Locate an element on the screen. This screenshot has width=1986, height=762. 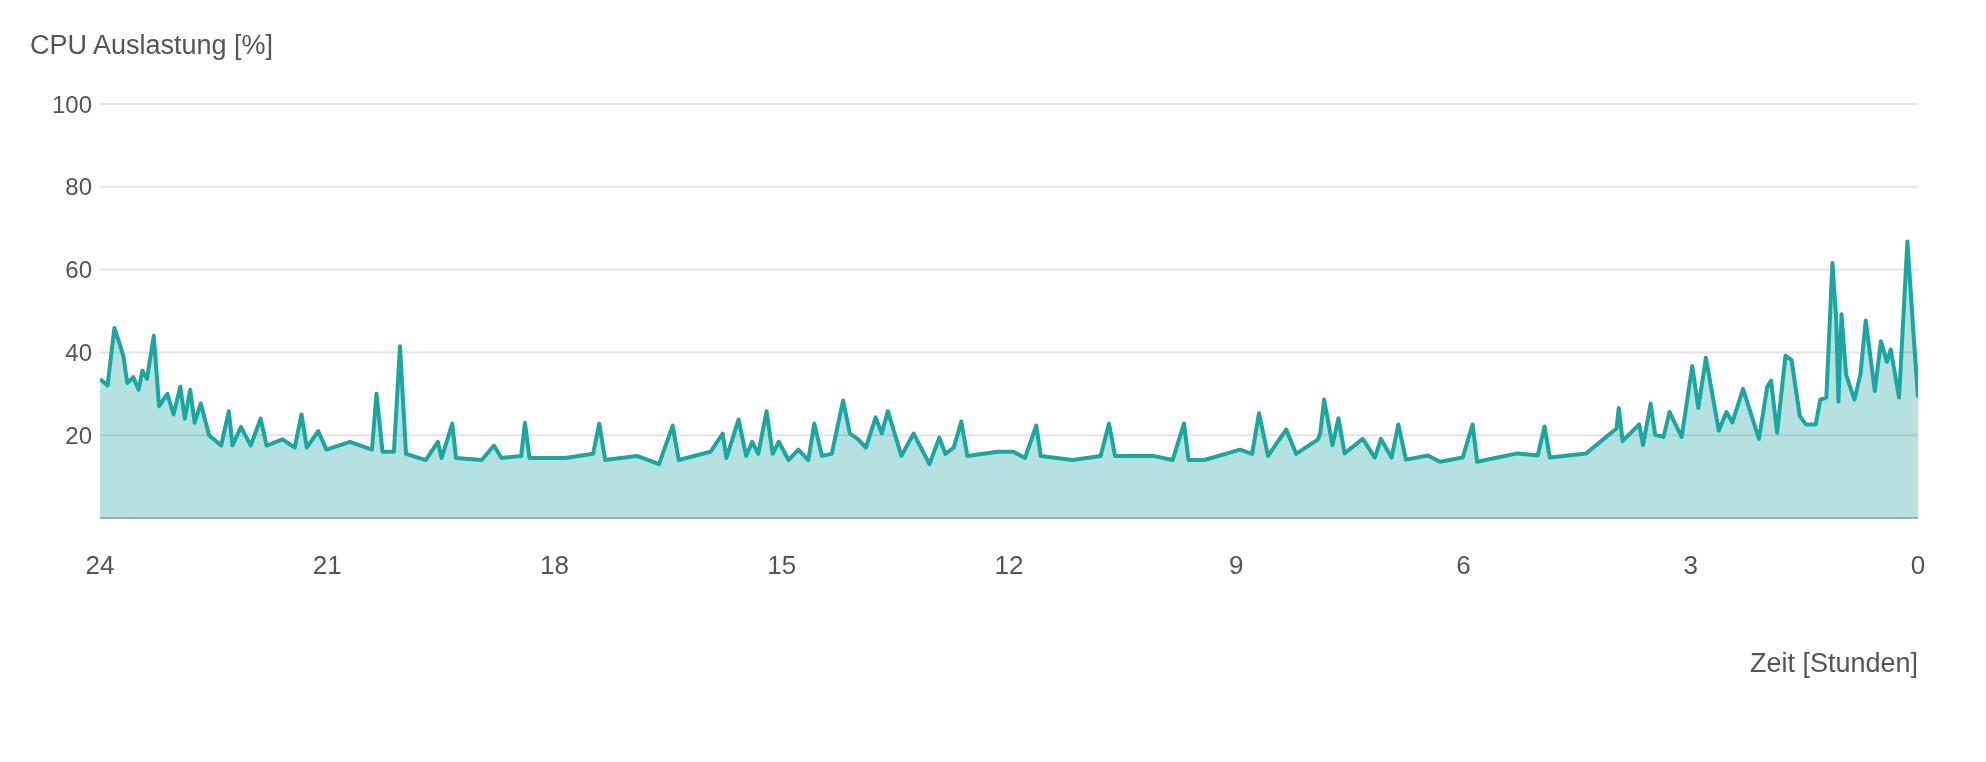
y-axis-title: CPU Auslastung [%] is located at coordinates (152, 45).